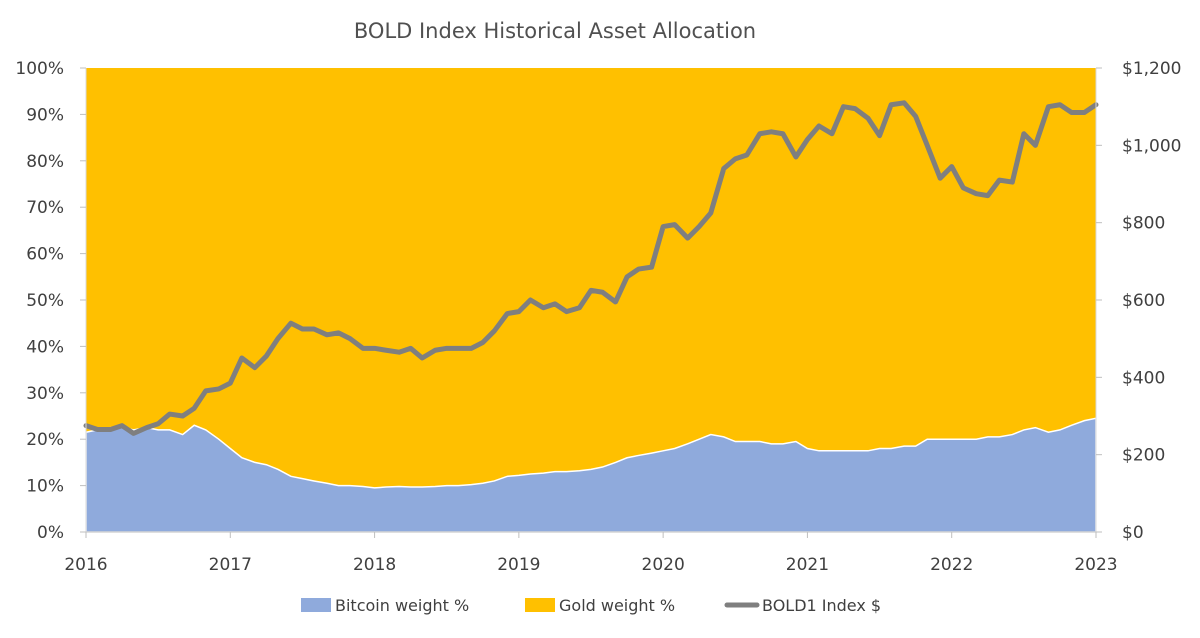 This screenshot has height=638, width=1200. I want to click on x-axis: 2016 2017 2018 2019 2020 2021 2022 2023, so click(591, 553).